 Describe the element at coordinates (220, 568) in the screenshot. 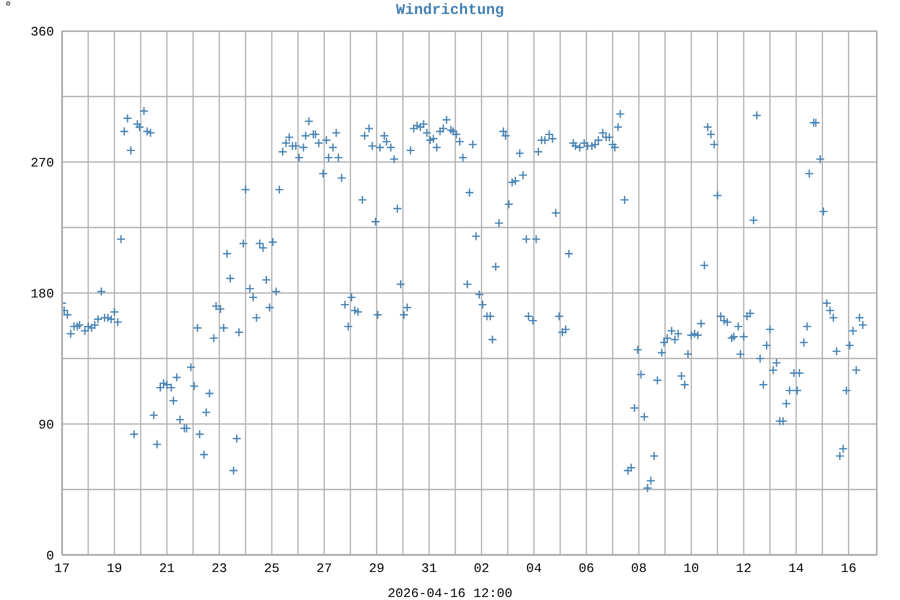

I see `x-tick-label: 23` at that location.